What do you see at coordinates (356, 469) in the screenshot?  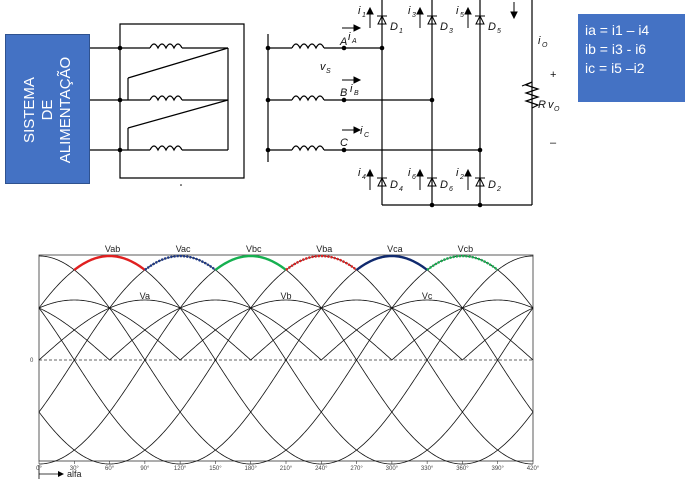 I see `x-tick-label: 270°` at bounding box center [356, 469].